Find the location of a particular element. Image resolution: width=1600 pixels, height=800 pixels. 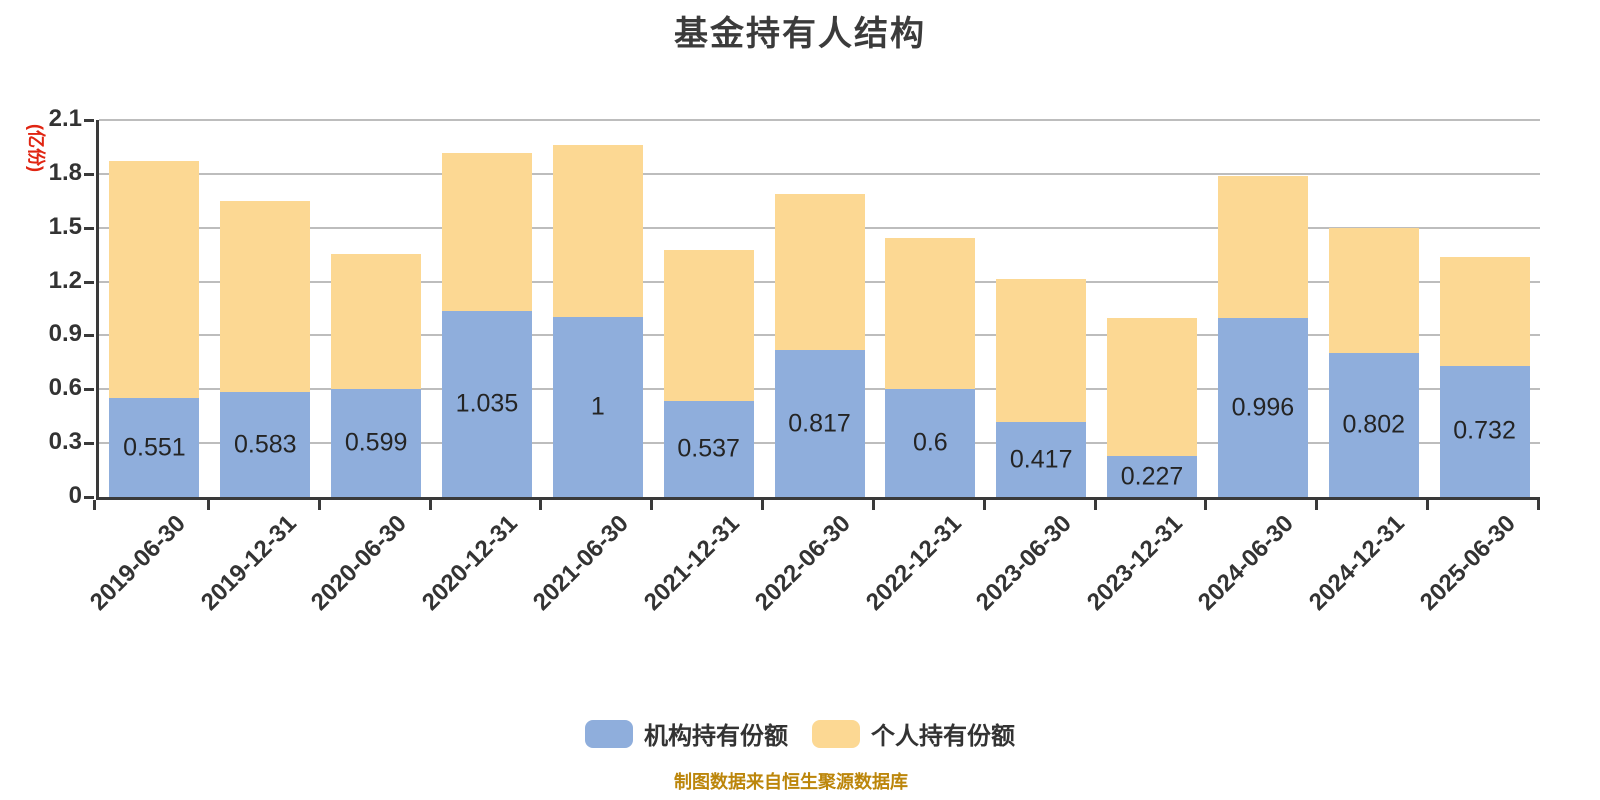

y-axis-tick-label: 0.6 is located at coordinates (65, 388).